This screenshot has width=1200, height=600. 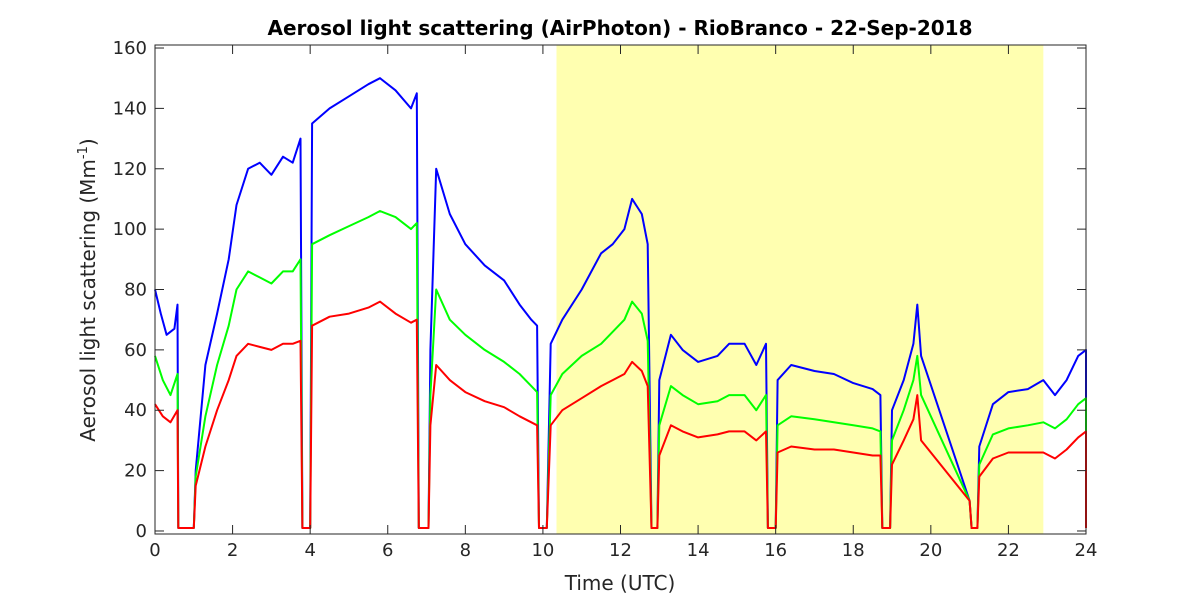 I want to click on x-tick-label: 0, so click(x=154, y=550).